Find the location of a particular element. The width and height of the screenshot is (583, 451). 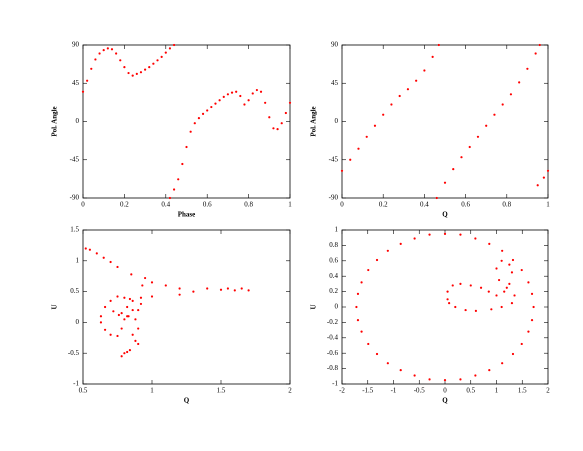

y-tick-label: -0.8 is located at coordinates (333, 368).